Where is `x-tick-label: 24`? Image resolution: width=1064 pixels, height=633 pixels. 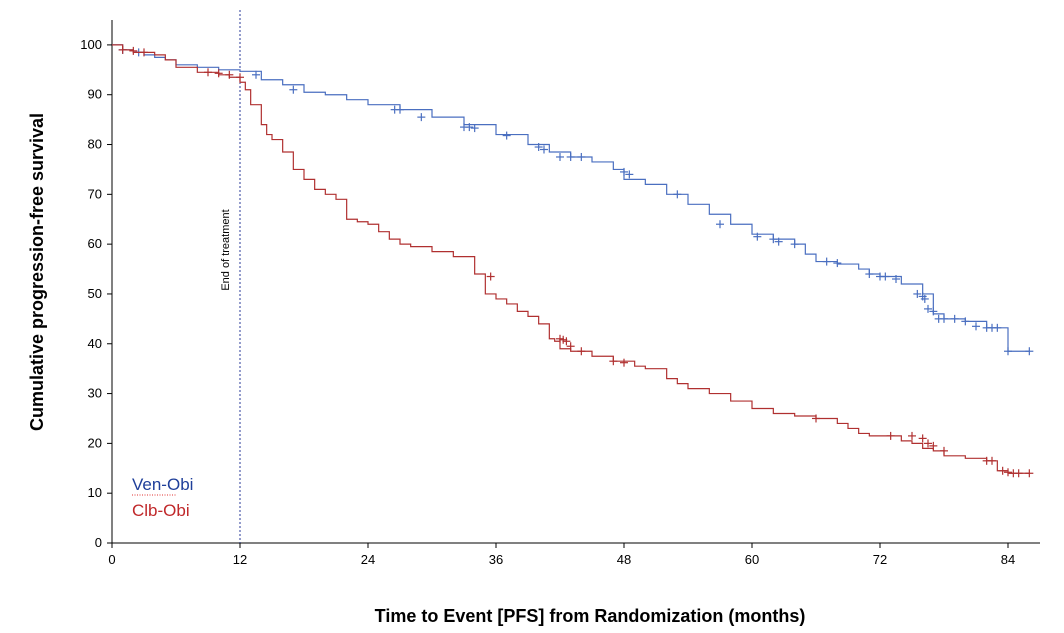
x-tick-label: 24 is located at coordinates (368, 559).